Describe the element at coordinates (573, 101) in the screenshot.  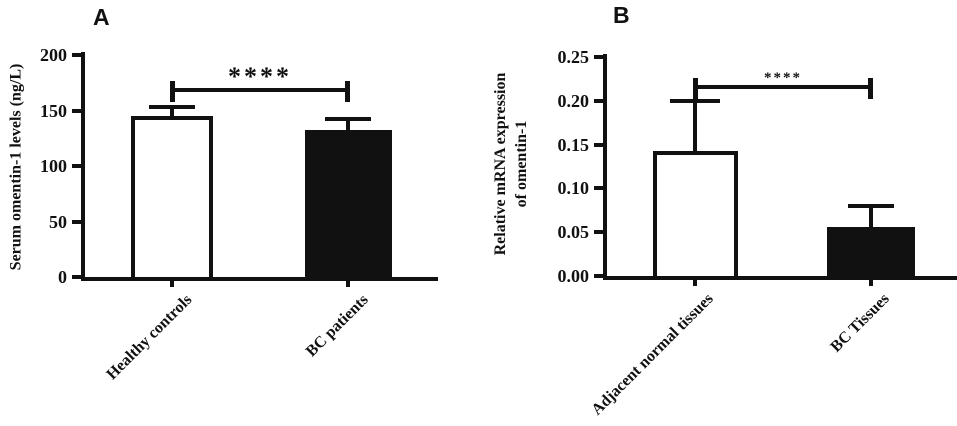
I see `y-tick-label: 0.20` at that location.